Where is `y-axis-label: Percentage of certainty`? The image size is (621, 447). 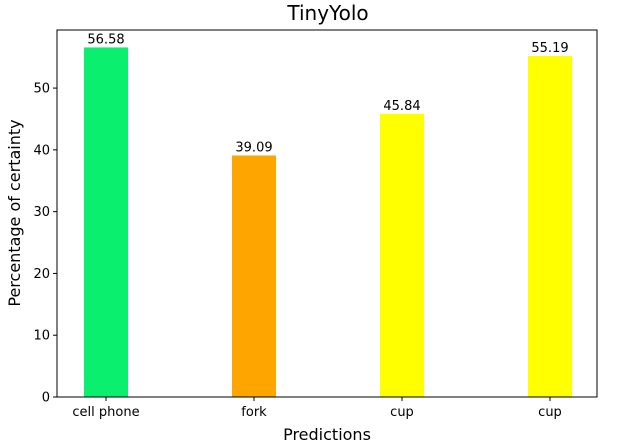 y-axis-label: Percentage of certainty is located at coordinates (14, 212).